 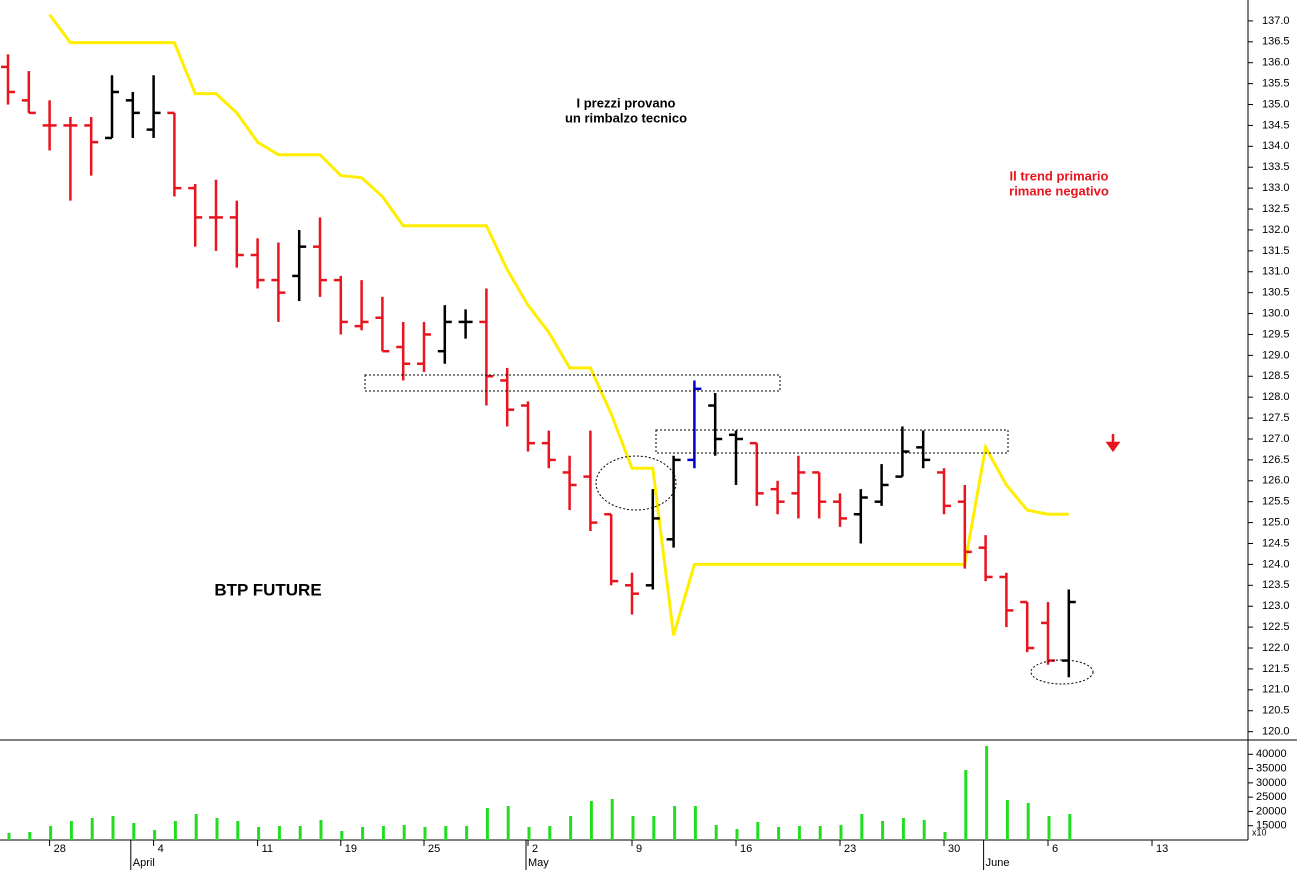 I want to click on annotation: I prezzi provano, so click(x=626, y=102).